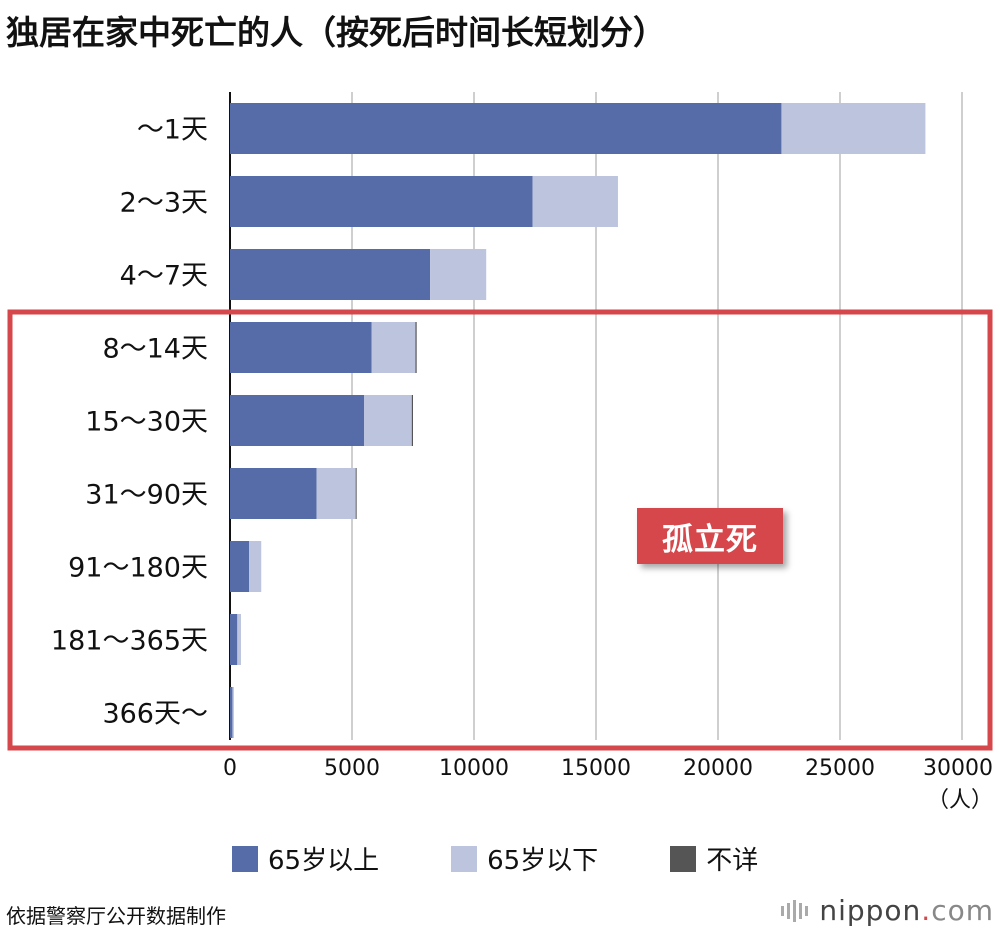  Describe the element at coordinates (116, 916) in the screenshot. I see `source-note: 依据警察厅公开数据制作` at that location.